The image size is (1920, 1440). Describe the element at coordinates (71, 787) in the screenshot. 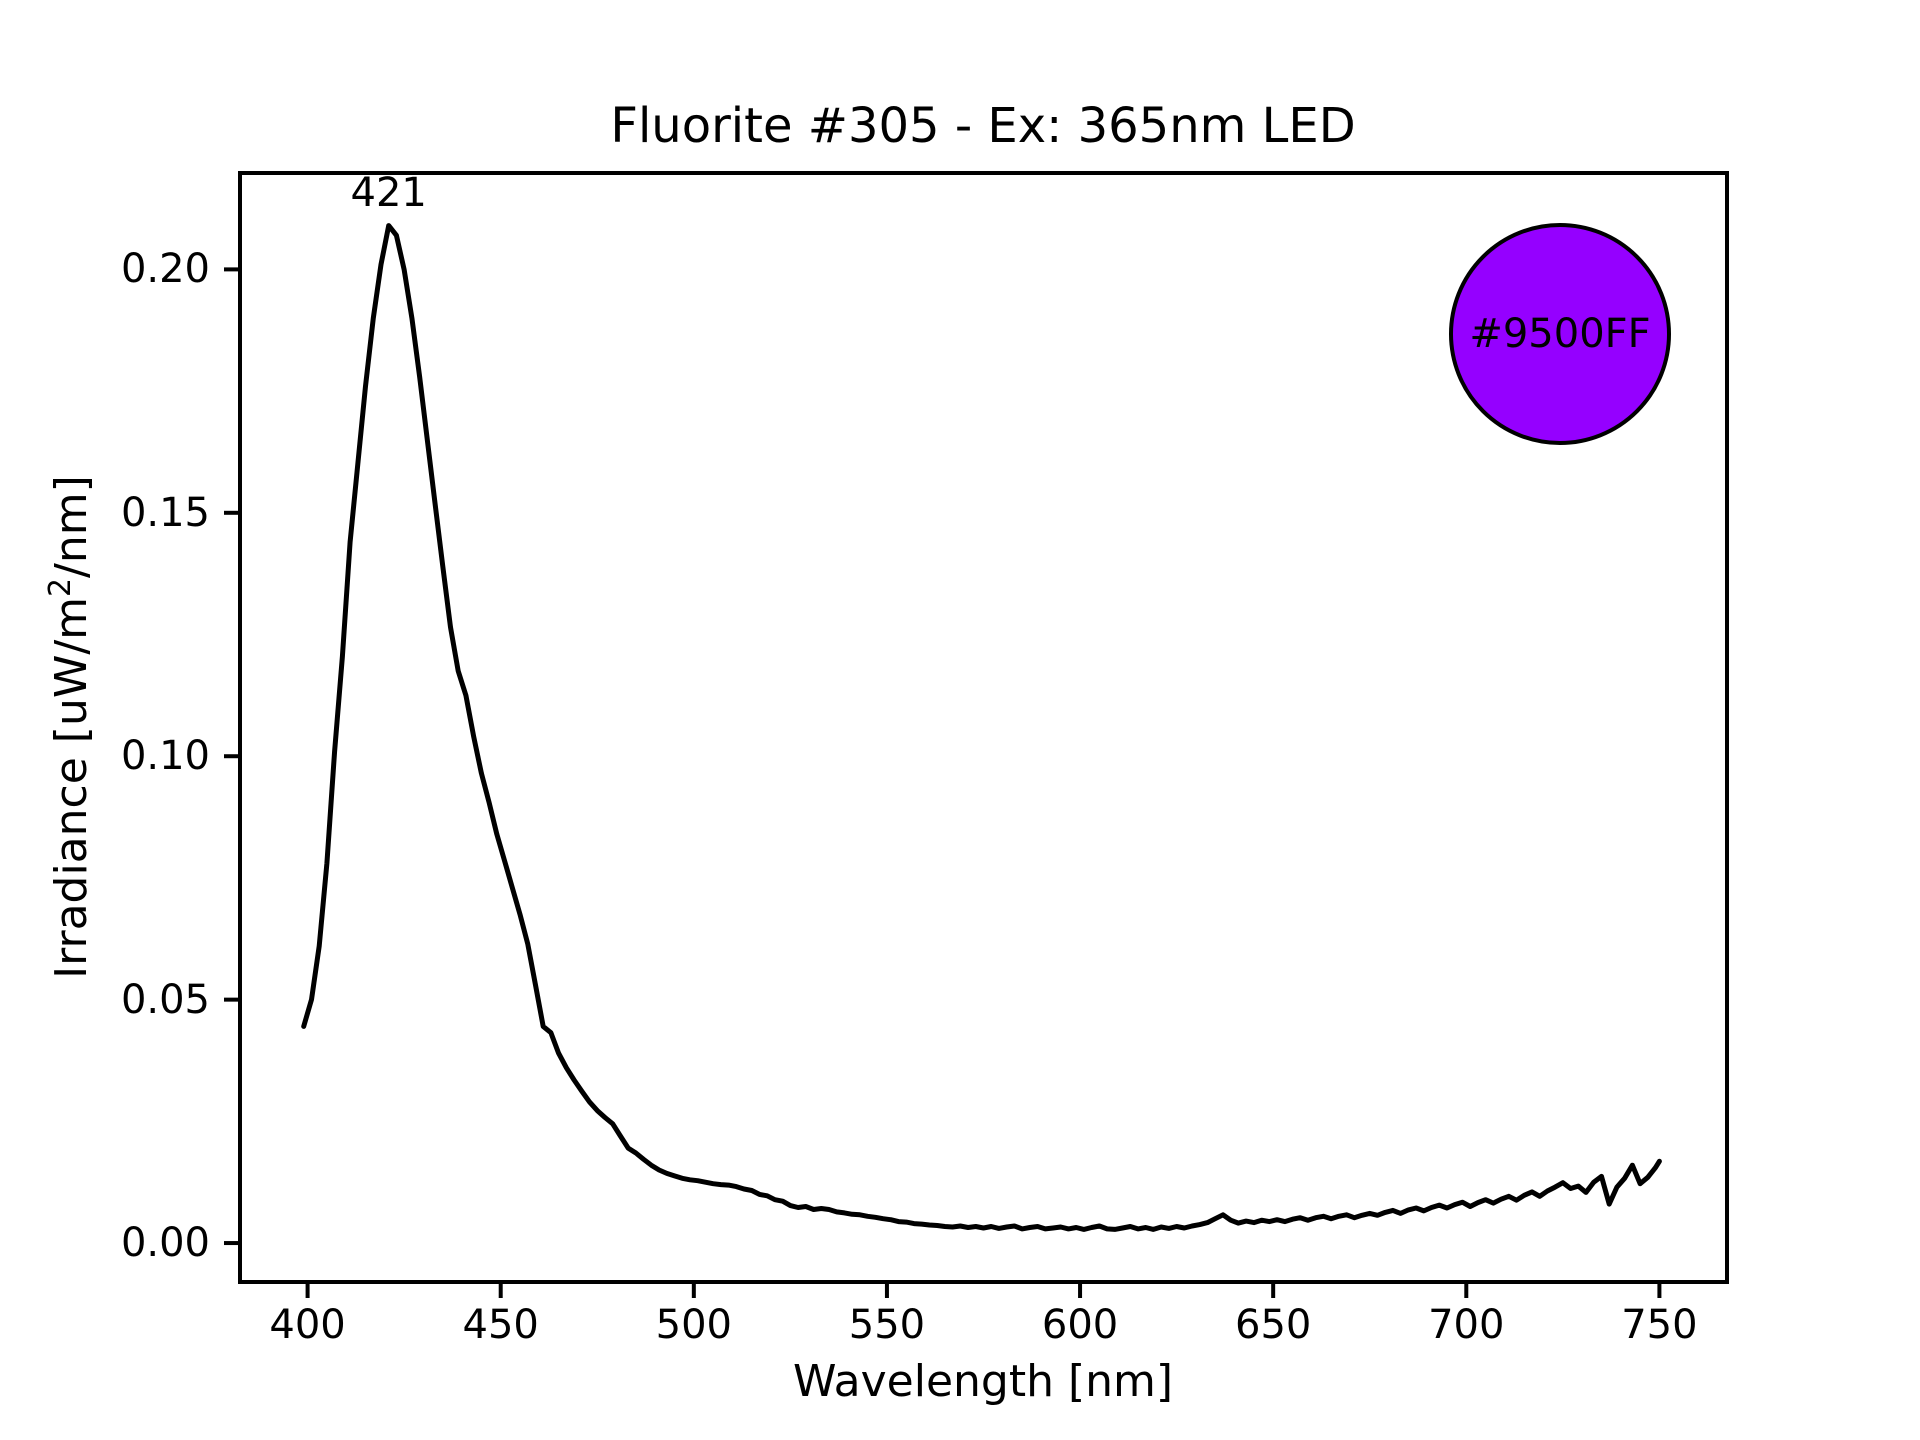

I see `y-axis-label-prefix: Irradiance [uW/m` at that location.